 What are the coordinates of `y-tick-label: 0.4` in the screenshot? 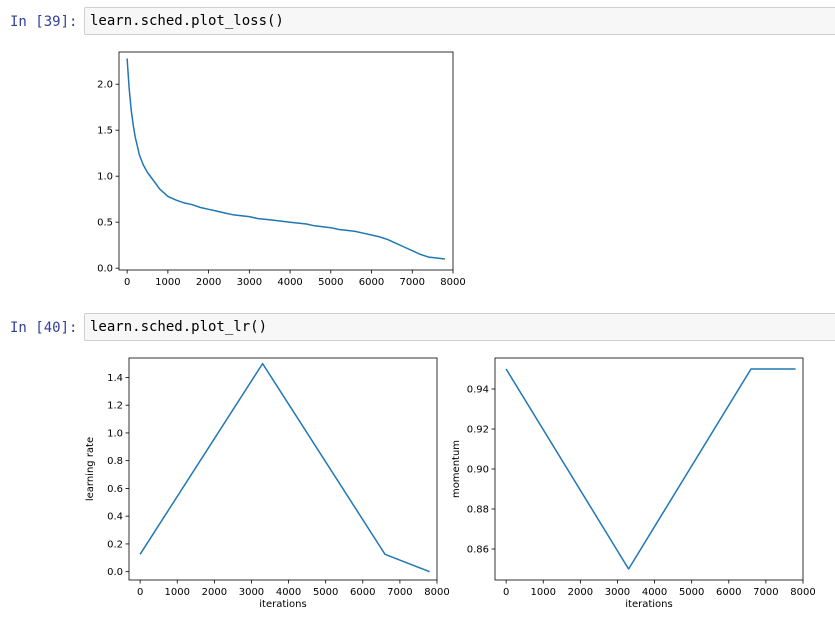 It's located at (115, 517).